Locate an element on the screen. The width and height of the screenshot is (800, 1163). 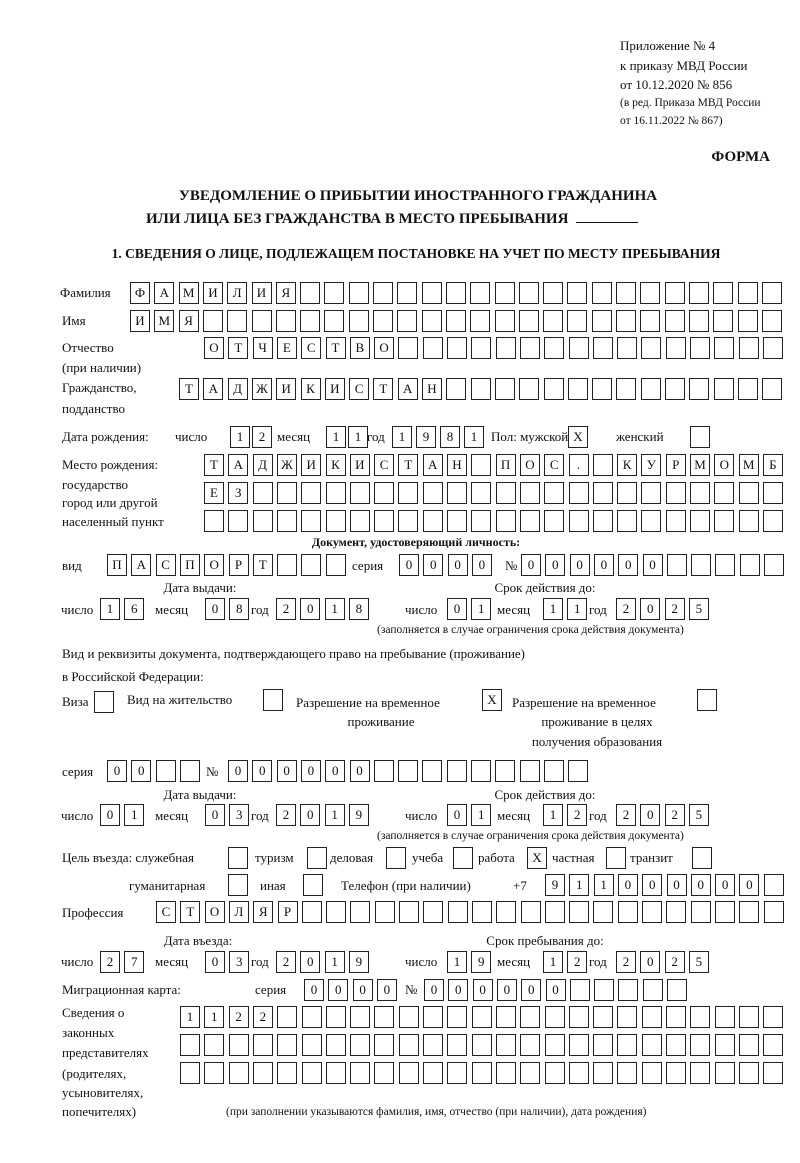
id-issue-day-box: 1 is located at coordinates (110, 609).